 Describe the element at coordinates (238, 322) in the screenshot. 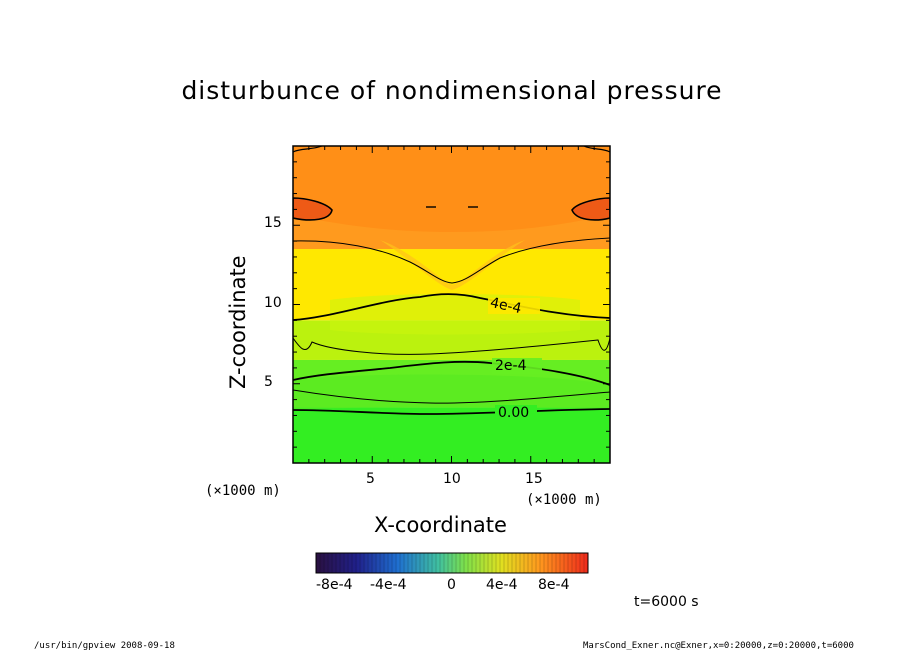

I see `y-axis-label: Z-coordinate` at that location.